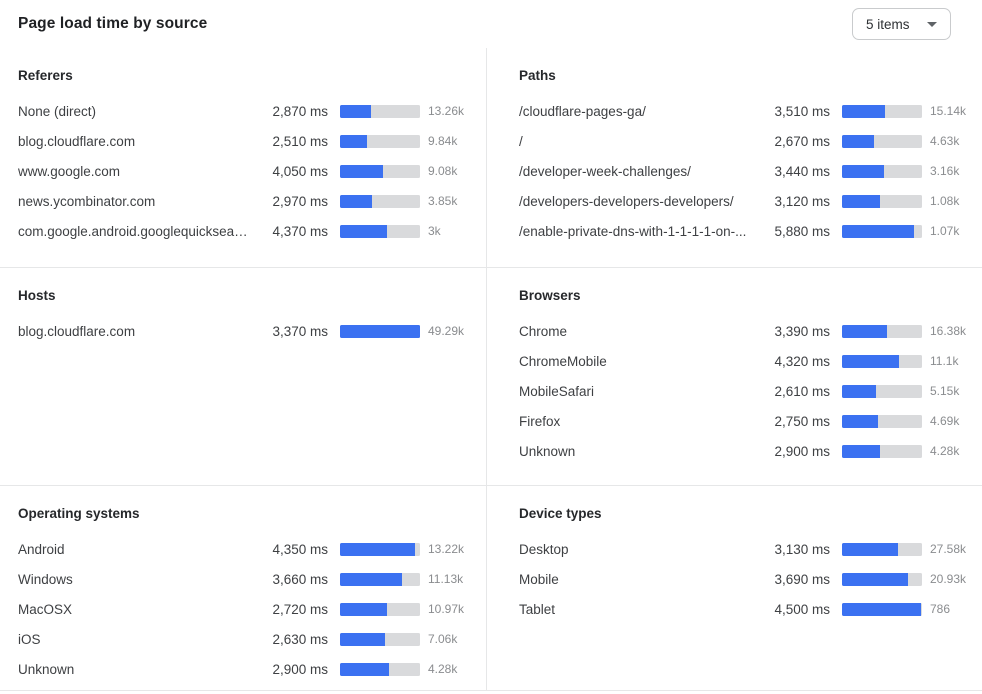  Describe the element at coordinates (300, 201) in the screenshot. I see `row-load-time: 2,970 ms` at that location.